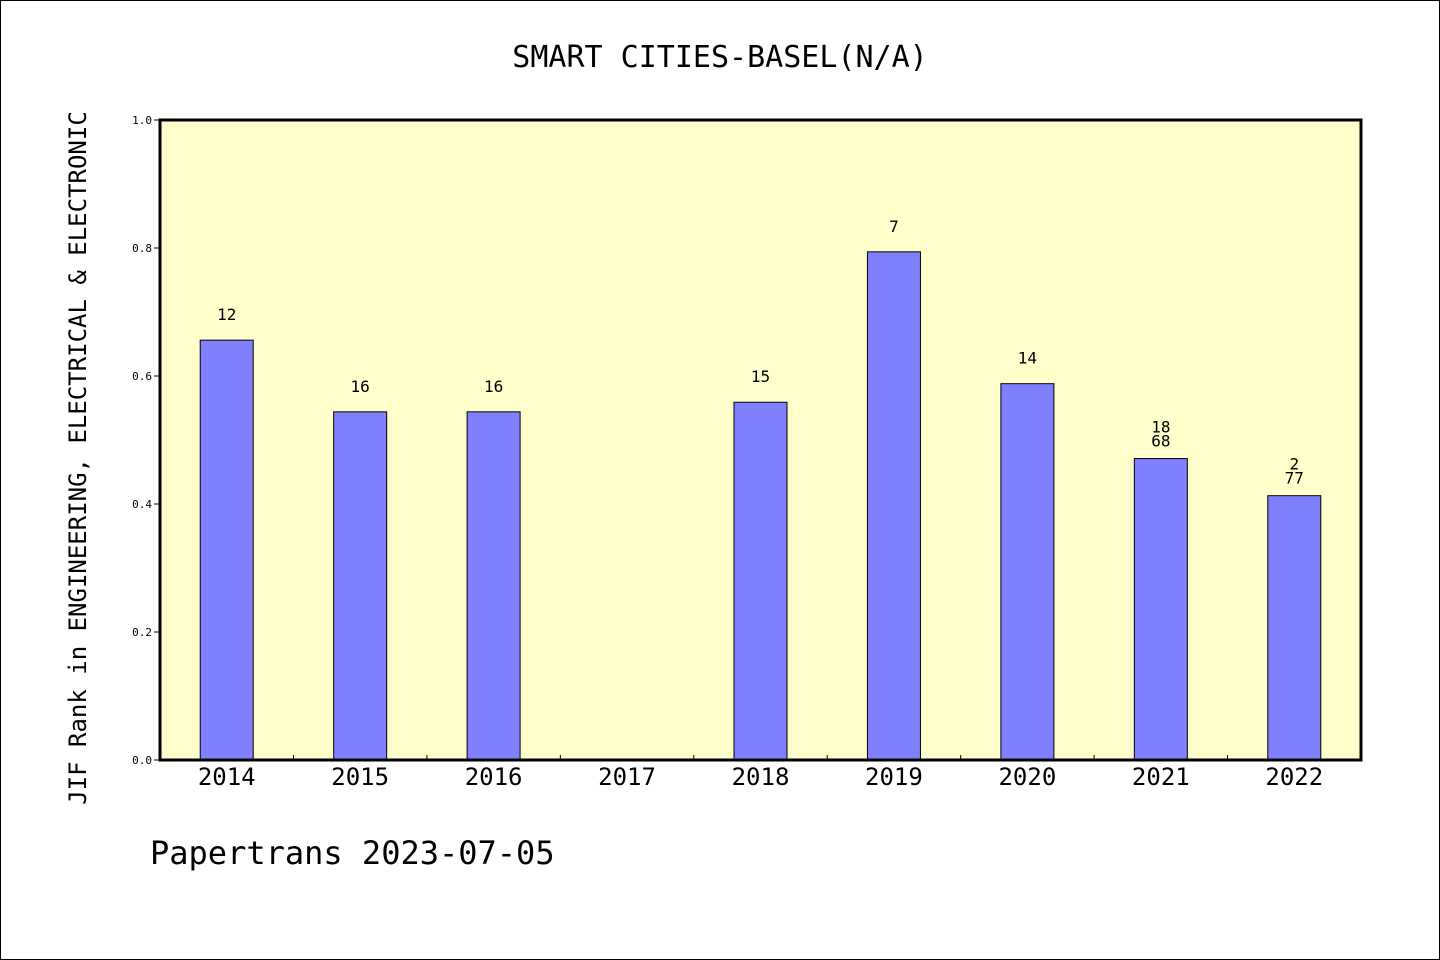 This screenshot has height=960, width=1440. What do you see at coordinates (142, 120) in the screenshot?
I see `y-tick-label: 1.0` at bounding box center [142, 120].